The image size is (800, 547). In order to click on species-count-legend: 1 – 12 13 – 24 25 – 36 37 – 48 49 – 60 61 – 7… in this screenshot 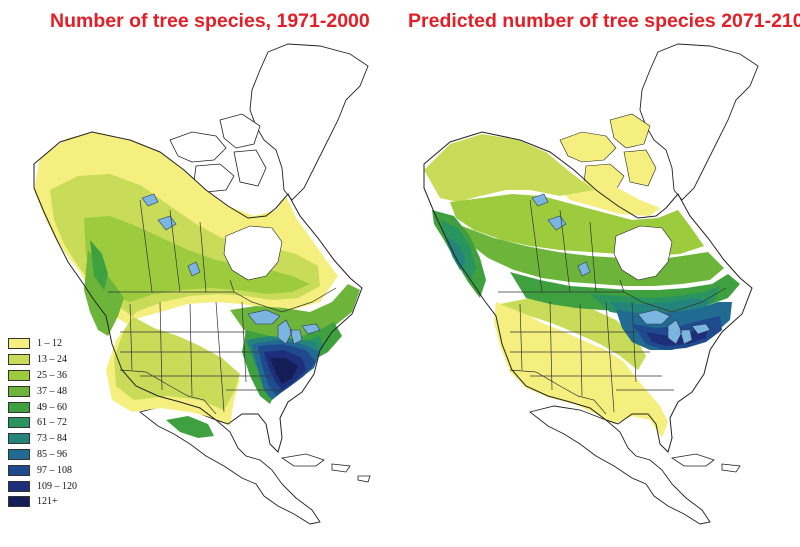, I will do `click(47, 423)`.